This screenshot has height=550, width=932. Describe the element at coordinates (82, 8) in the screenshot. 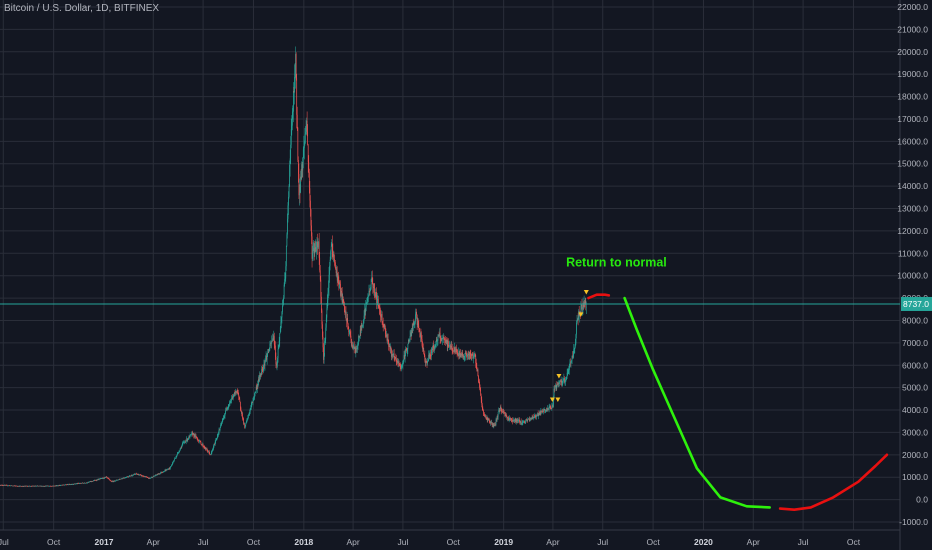

I see `instrument-title: Bitcoin / U.S. Dollar, 1D, BITFINEX` at that location.